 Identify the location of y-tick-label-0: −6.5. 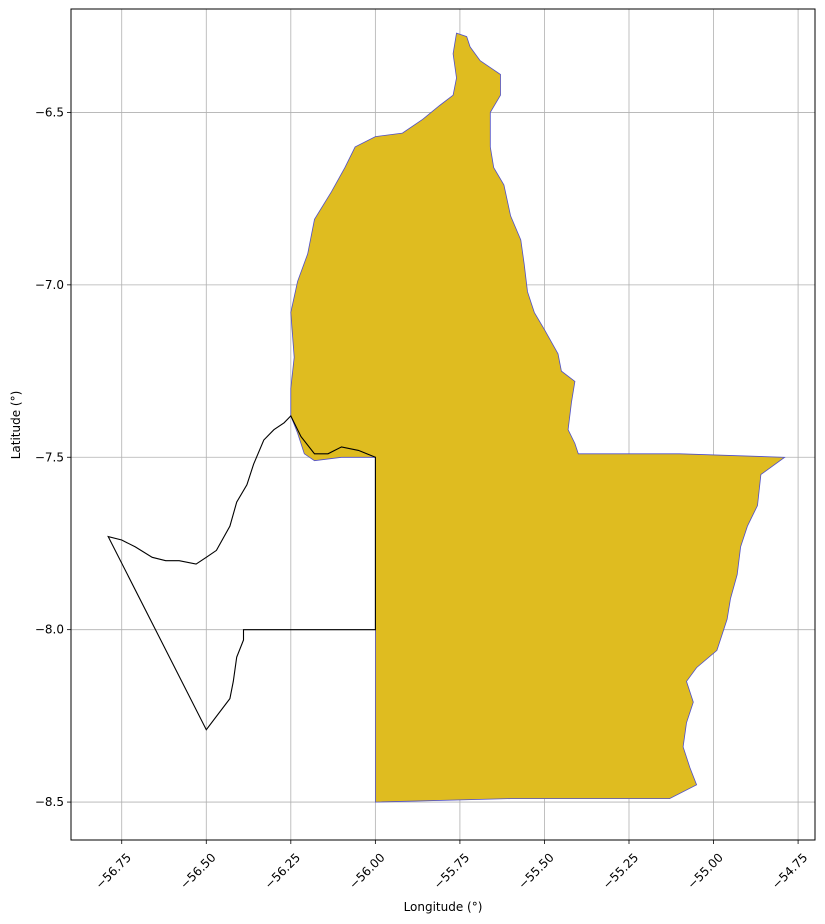
(49, 112).